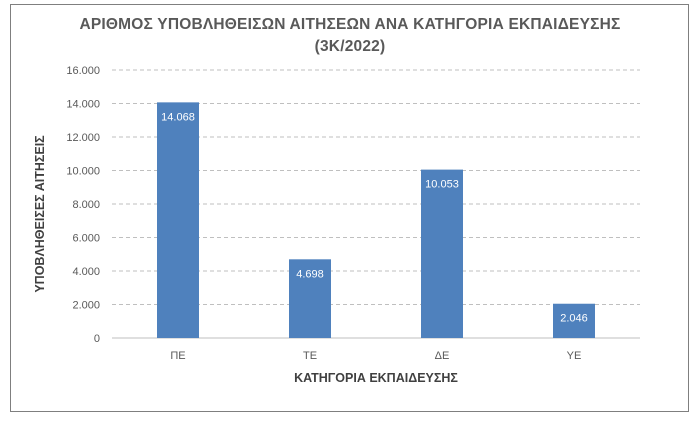 Image resolution: width=700 pixels, height=425 pixels. Describe the element at coordinates (86, 272) in the screenshot. I see `y-tick-label: 4.000` at that location.